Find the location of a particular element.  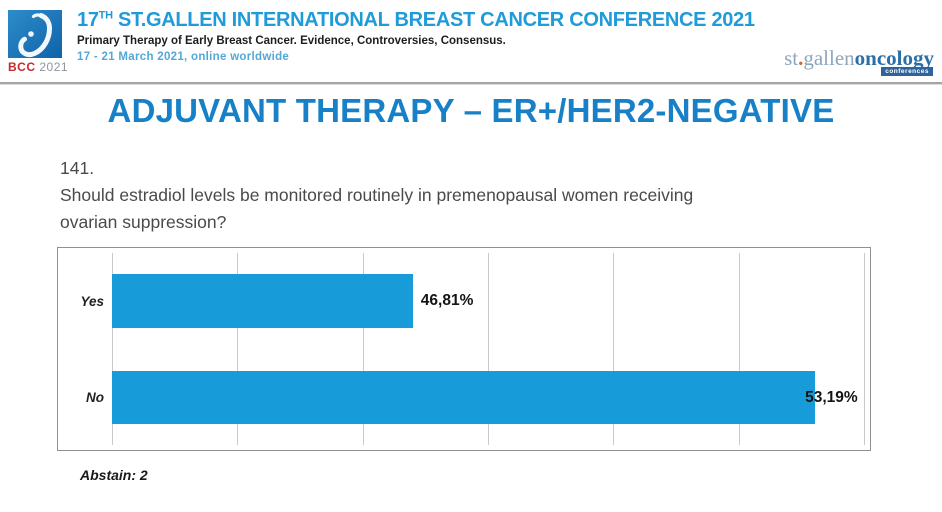

bcc-logo-caption: BCC 2021 is located at coordinates (38, 67).